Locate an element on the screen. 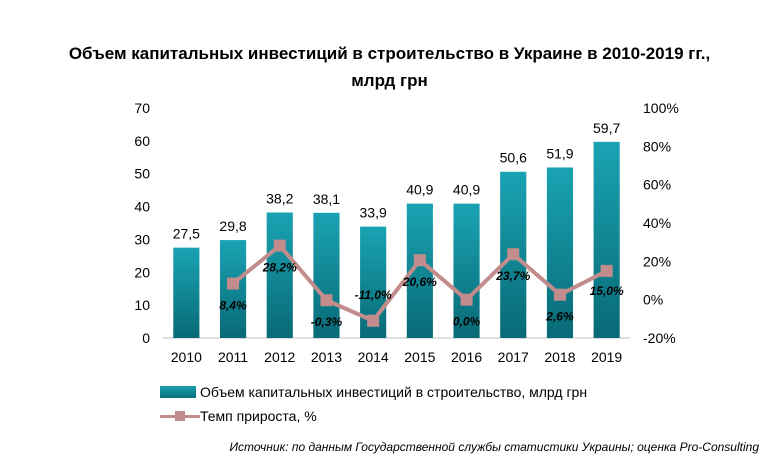 This screenshot has height=476, width=779. bar-value-label: 51,9 is located at coordinates (559, 153).